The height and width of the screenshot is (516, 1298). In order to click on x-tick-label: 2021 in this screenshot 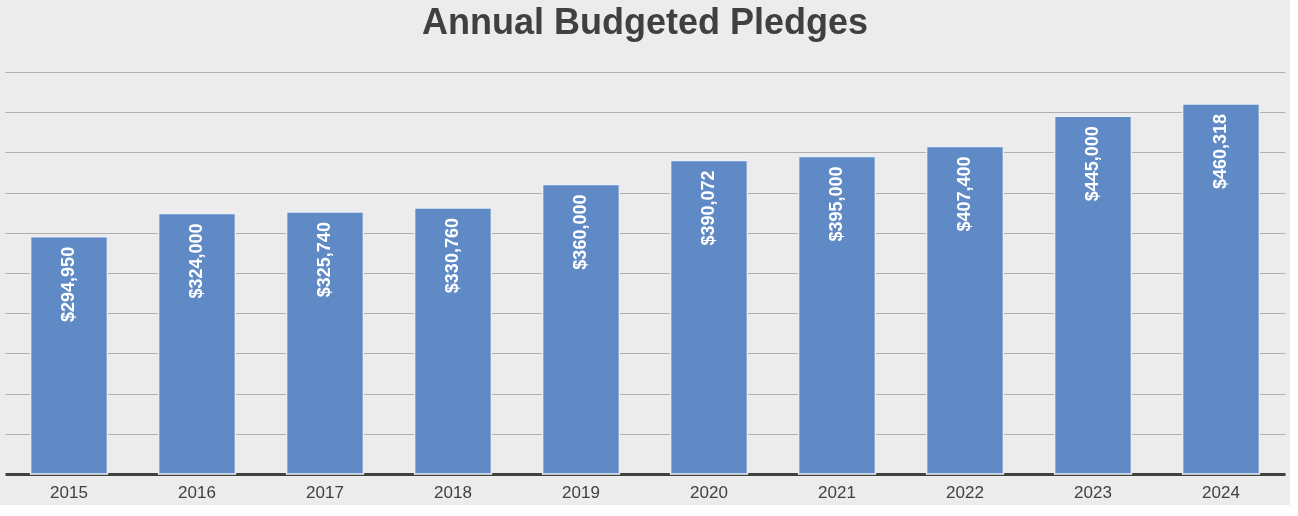, I will do `click(837, 492)`.